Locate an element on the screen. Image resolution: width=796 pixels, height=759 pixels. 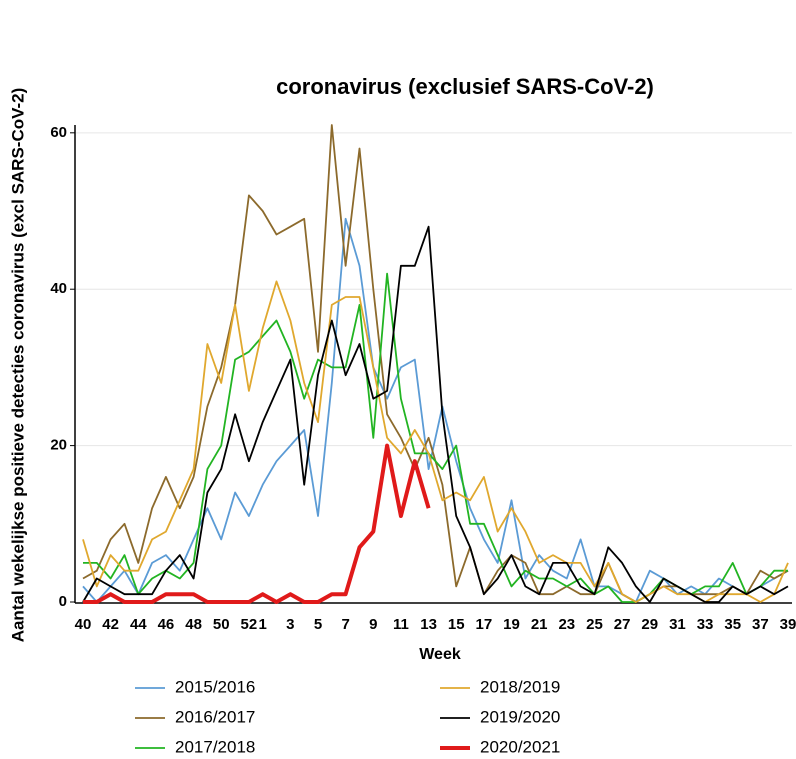
x-tick-label: 17 is located at coordinates (484, 624).